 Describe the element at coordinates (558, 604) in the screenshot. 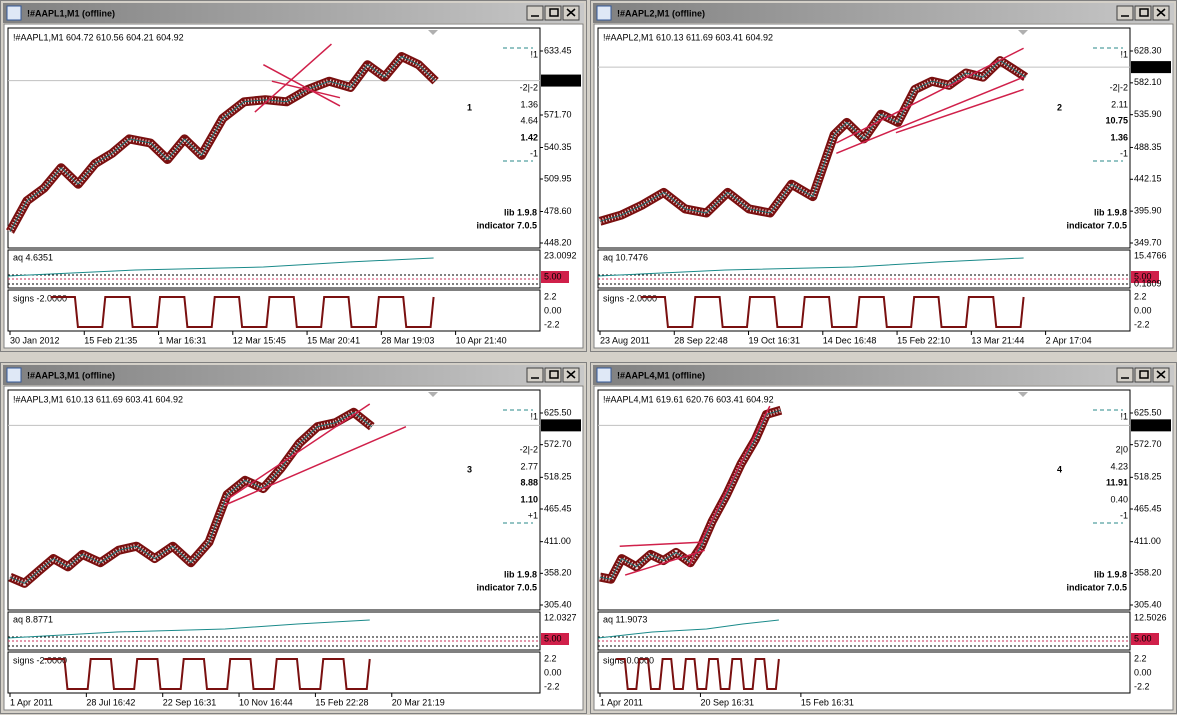

I see `price-tick-label: 305.40` at that location.